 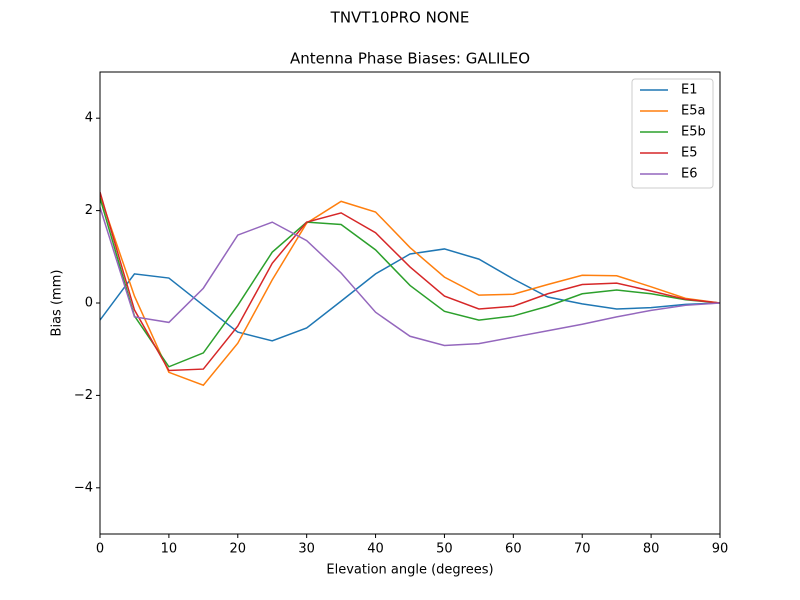 I want to click on y-tick-label: 4, so click(x=89, y=118).